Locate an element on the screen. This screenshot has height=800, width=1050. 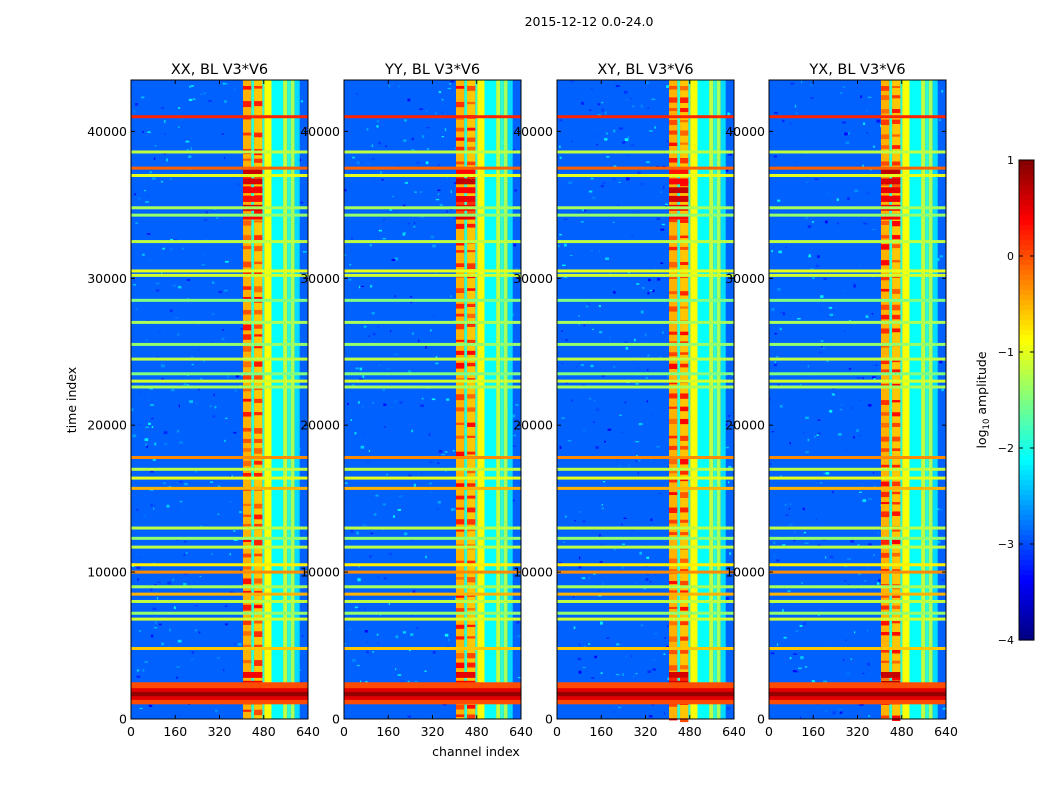
colorbar-tick-label: −2 is located at coordinates (1006, 448).